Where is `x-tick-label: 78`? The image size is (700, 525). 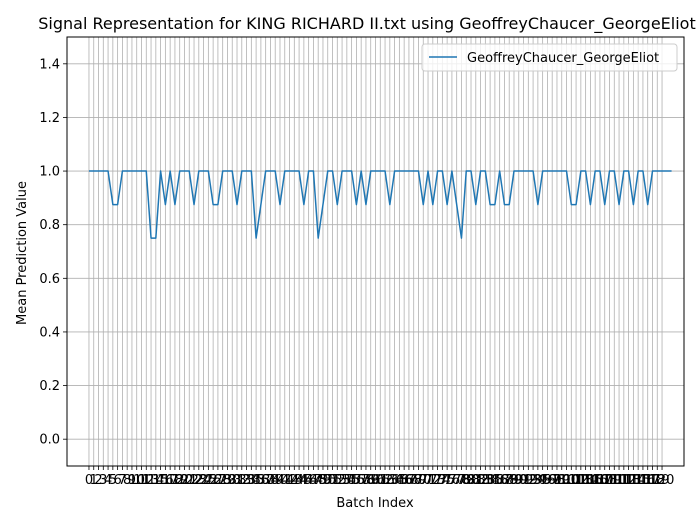 x-tick-label: 78 is located at coordinates (461, 480).